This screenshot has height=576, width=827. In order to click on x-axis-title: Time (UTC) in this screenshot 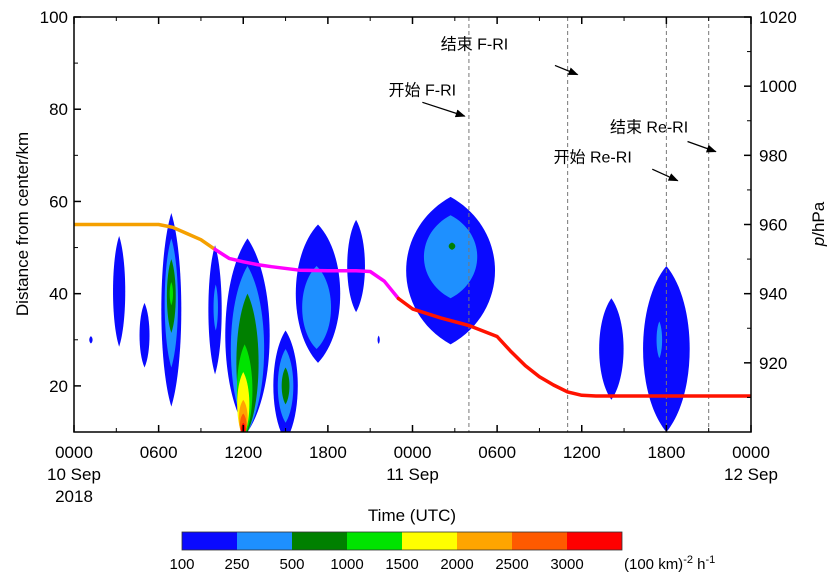, I will do `click(412, 515)`.